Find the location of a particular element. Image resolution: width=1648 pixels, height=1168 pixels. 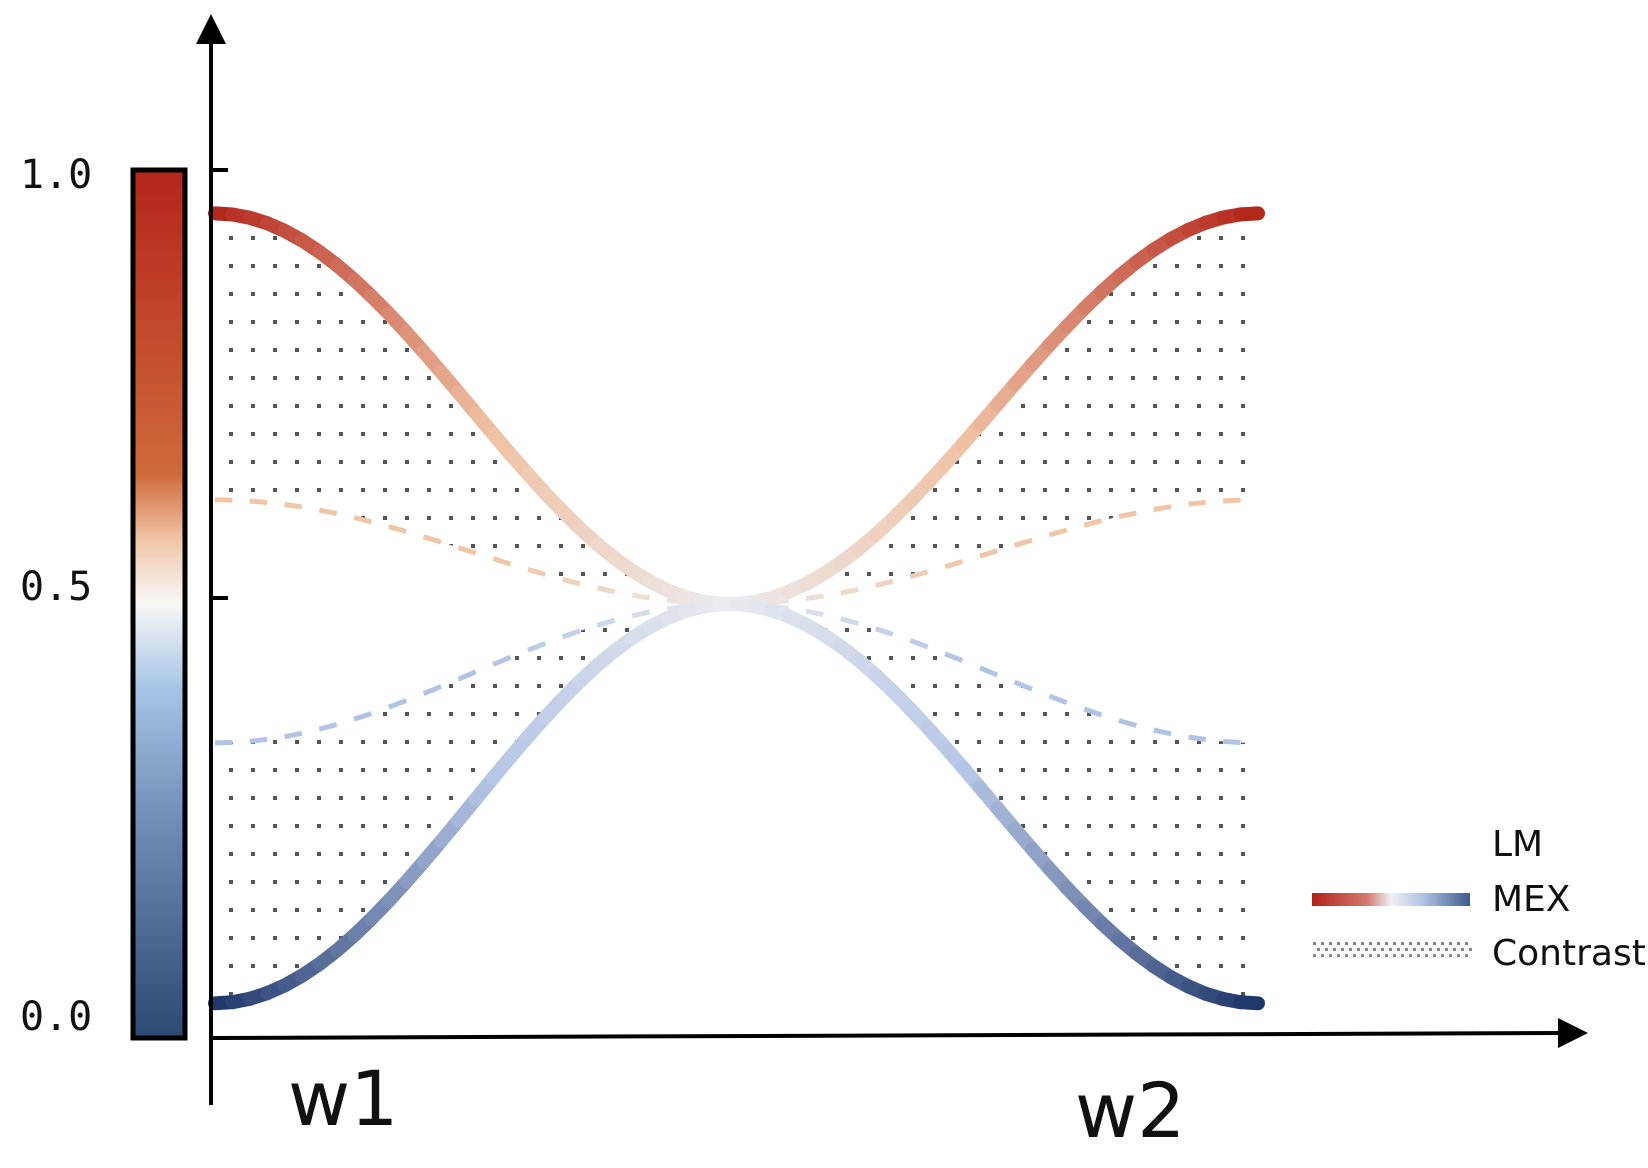

mex-low-curve-segment is located at coordinates (1249, 1003).